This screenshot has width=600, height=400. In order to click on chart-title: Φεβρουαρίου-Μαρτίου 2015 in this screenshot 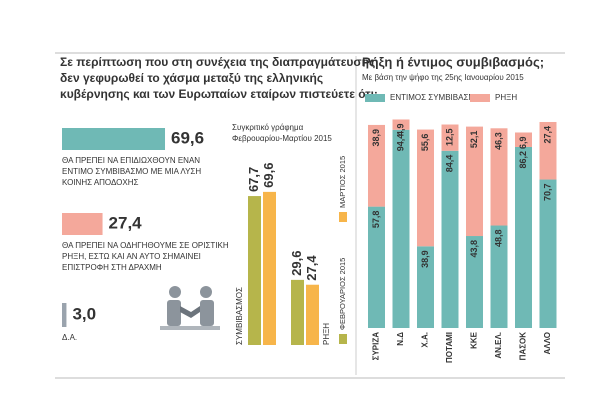, I will do `click(282, 138)`.